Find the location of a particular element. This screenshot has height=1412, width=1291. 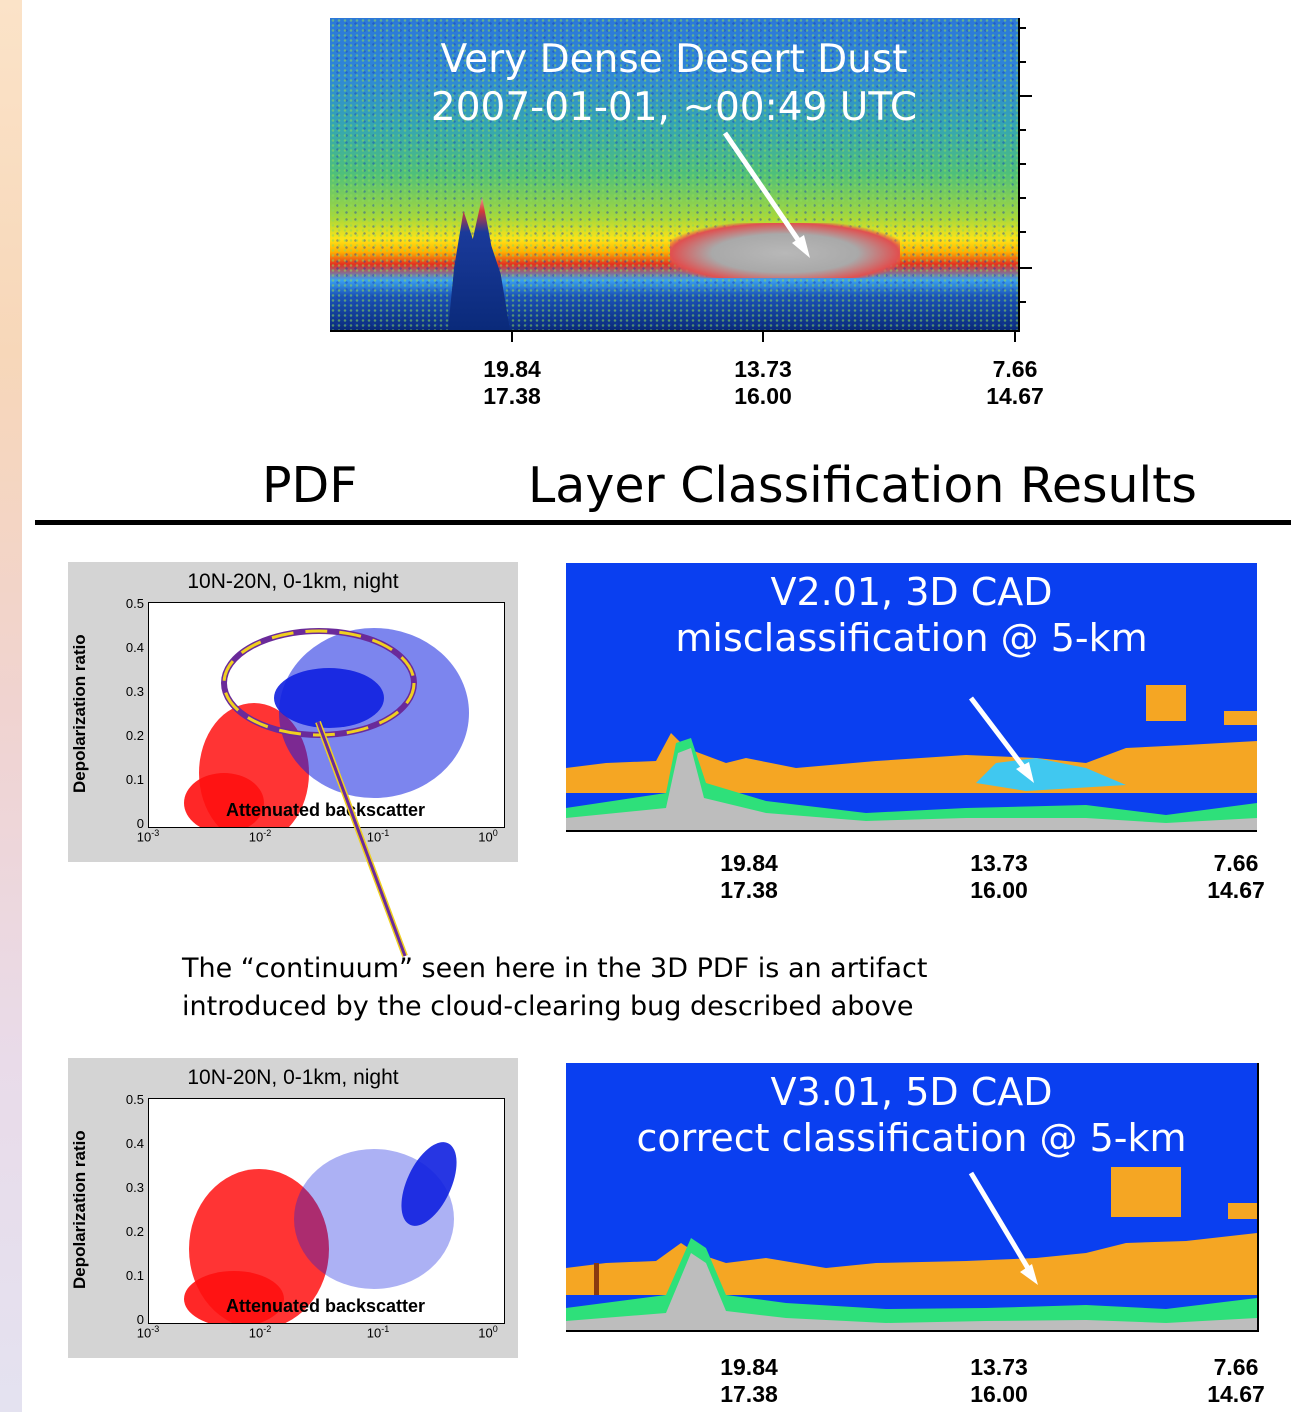

top-x-axis is located at coordinates (675, 331).